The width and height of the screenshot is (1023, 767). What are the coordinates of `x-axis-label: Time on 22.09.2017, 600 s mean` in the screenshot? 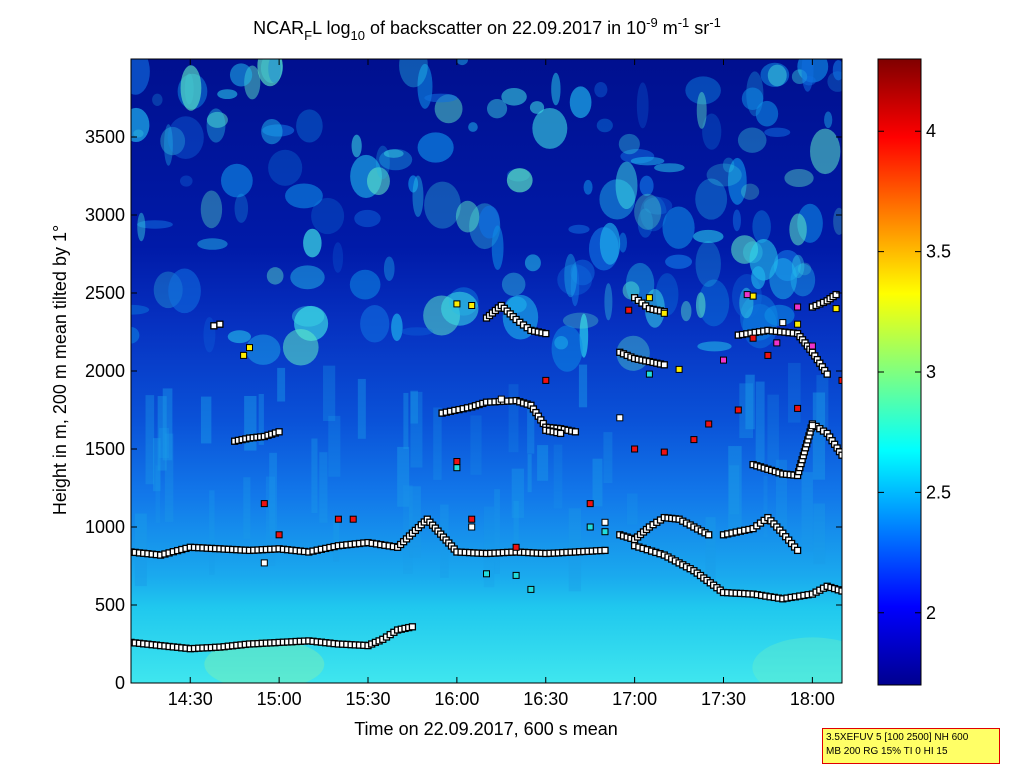 It's located at (486, 729).